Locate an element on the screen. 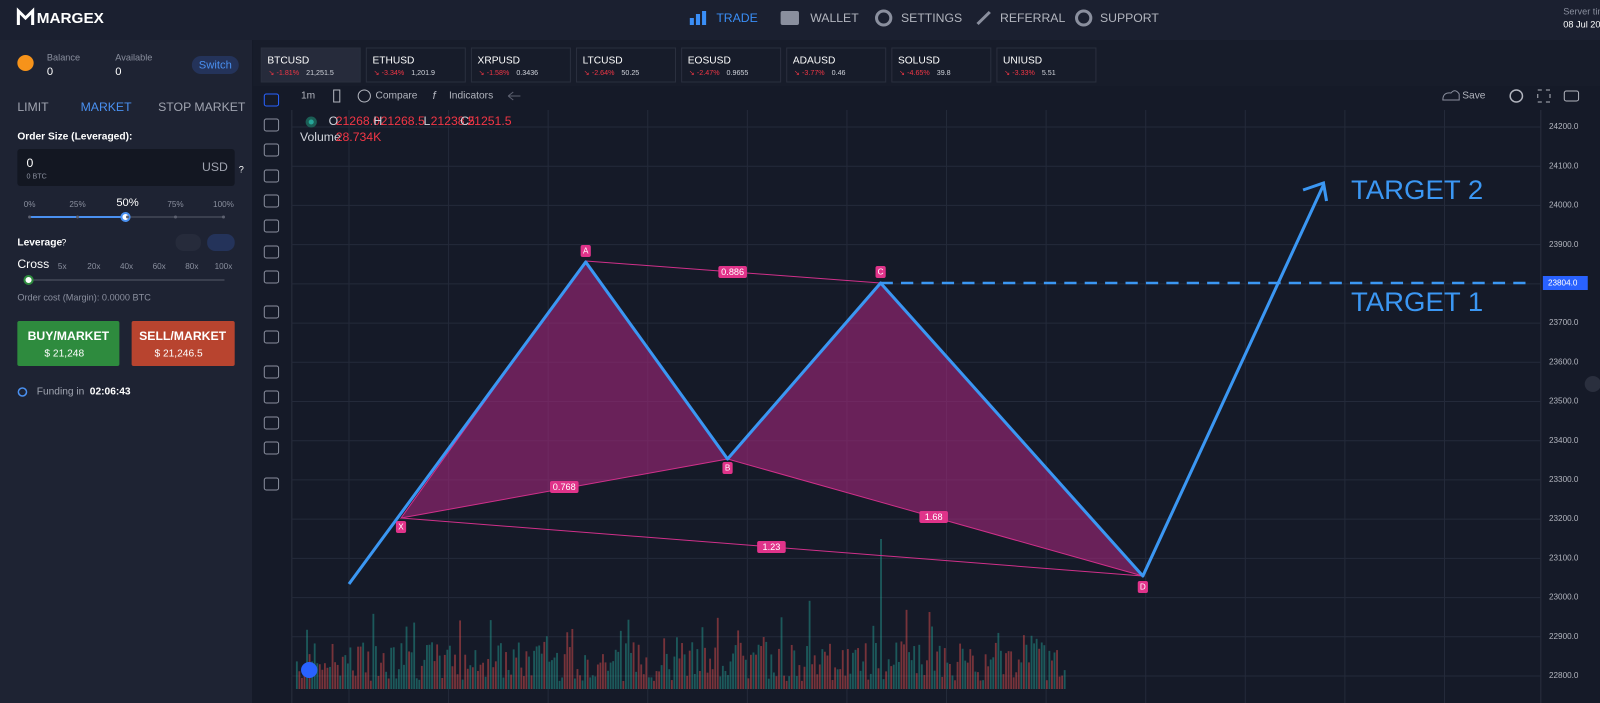 The height and width of the screenshot is (703, 1600). leverage-step: 20x is located at coordinates (93, 266).